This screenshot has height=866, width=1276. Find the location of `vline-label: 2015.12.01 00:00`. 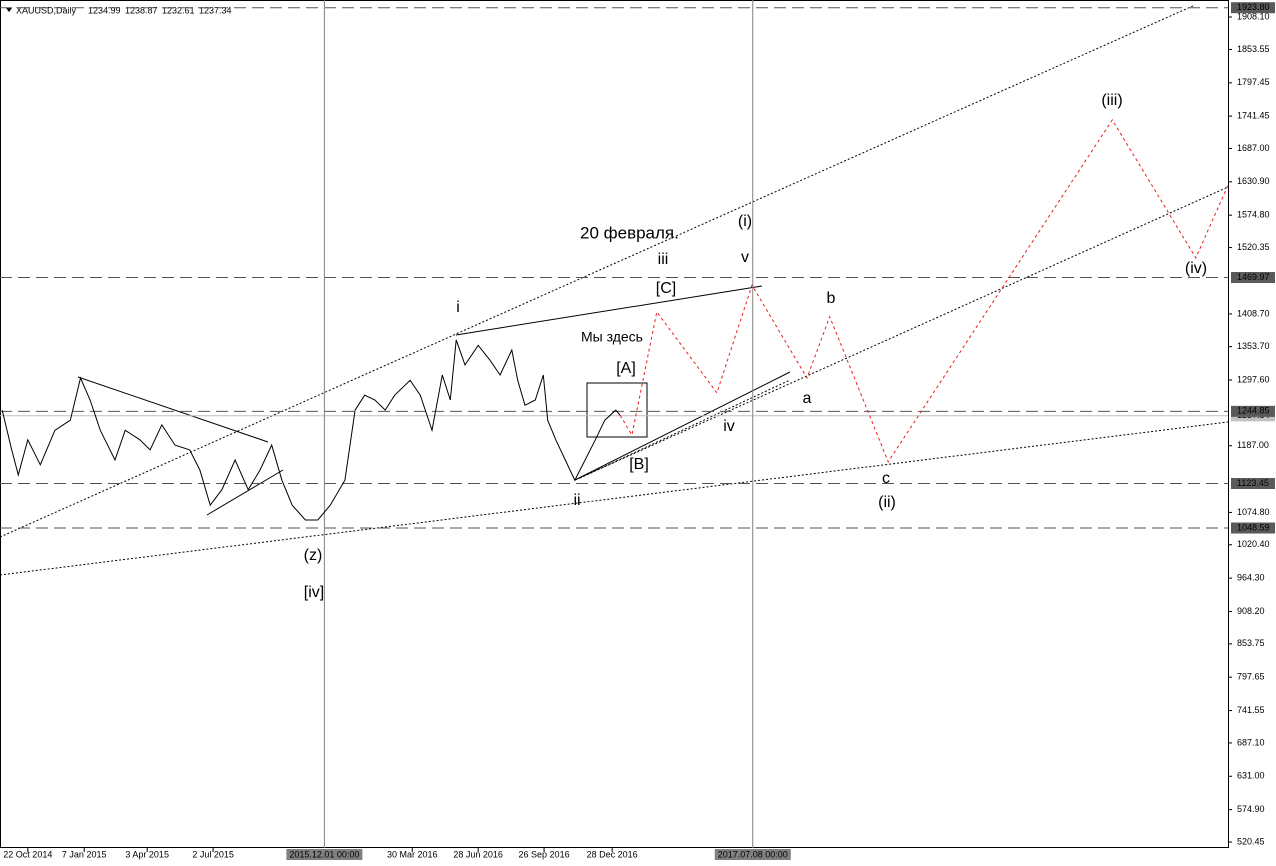

vline-label: 2015.12.01 00:00 is located at coordinates (324, 854).